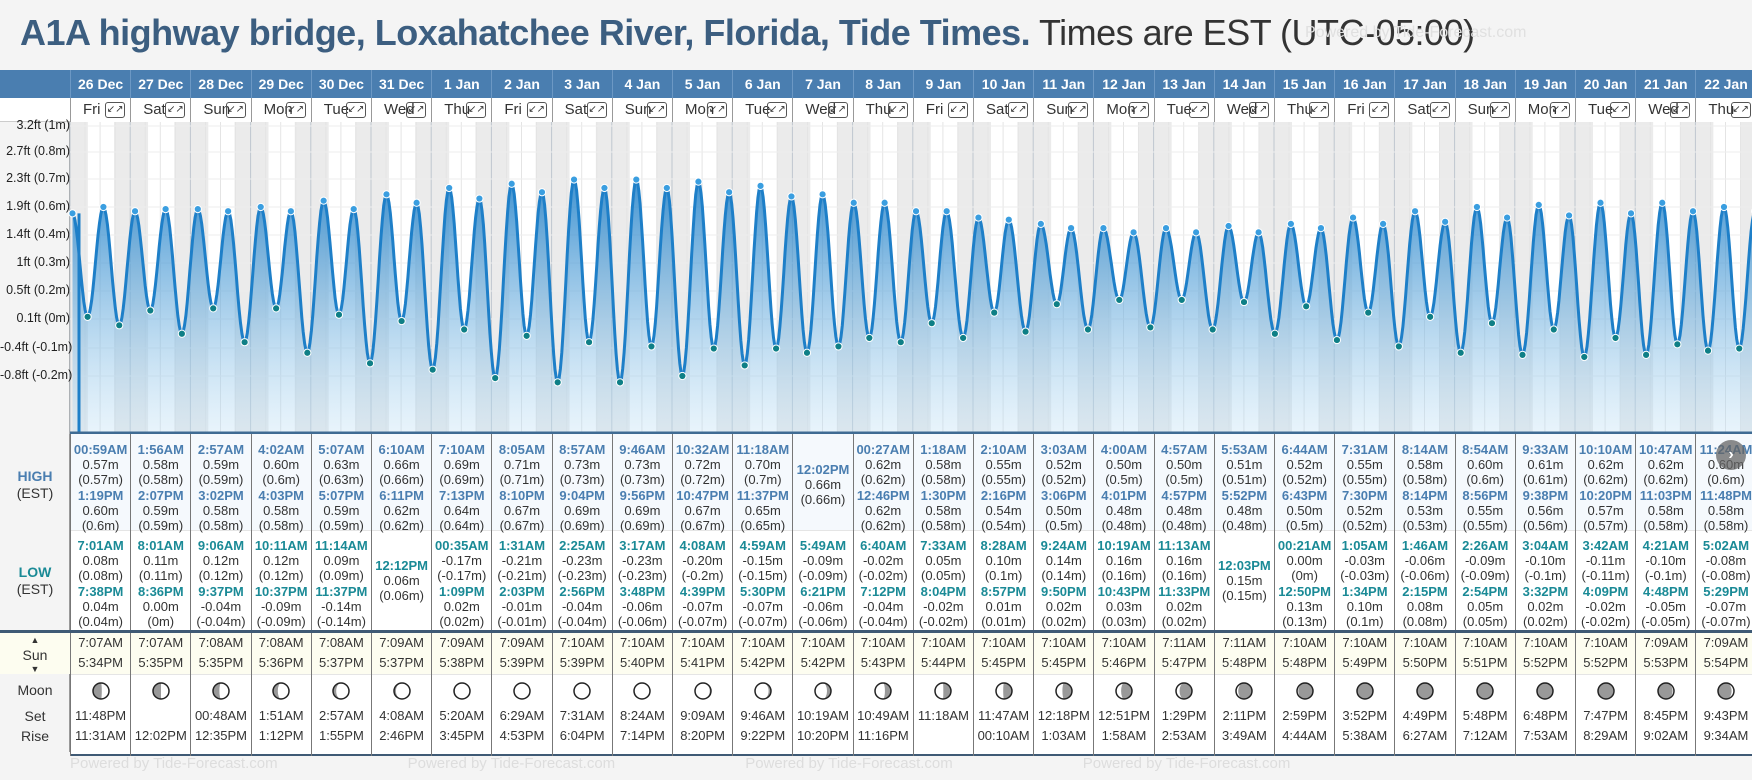 This screenshot has width=1752, height=780. I want to click on tide-time: 11:33PM, so click(1184, 591).